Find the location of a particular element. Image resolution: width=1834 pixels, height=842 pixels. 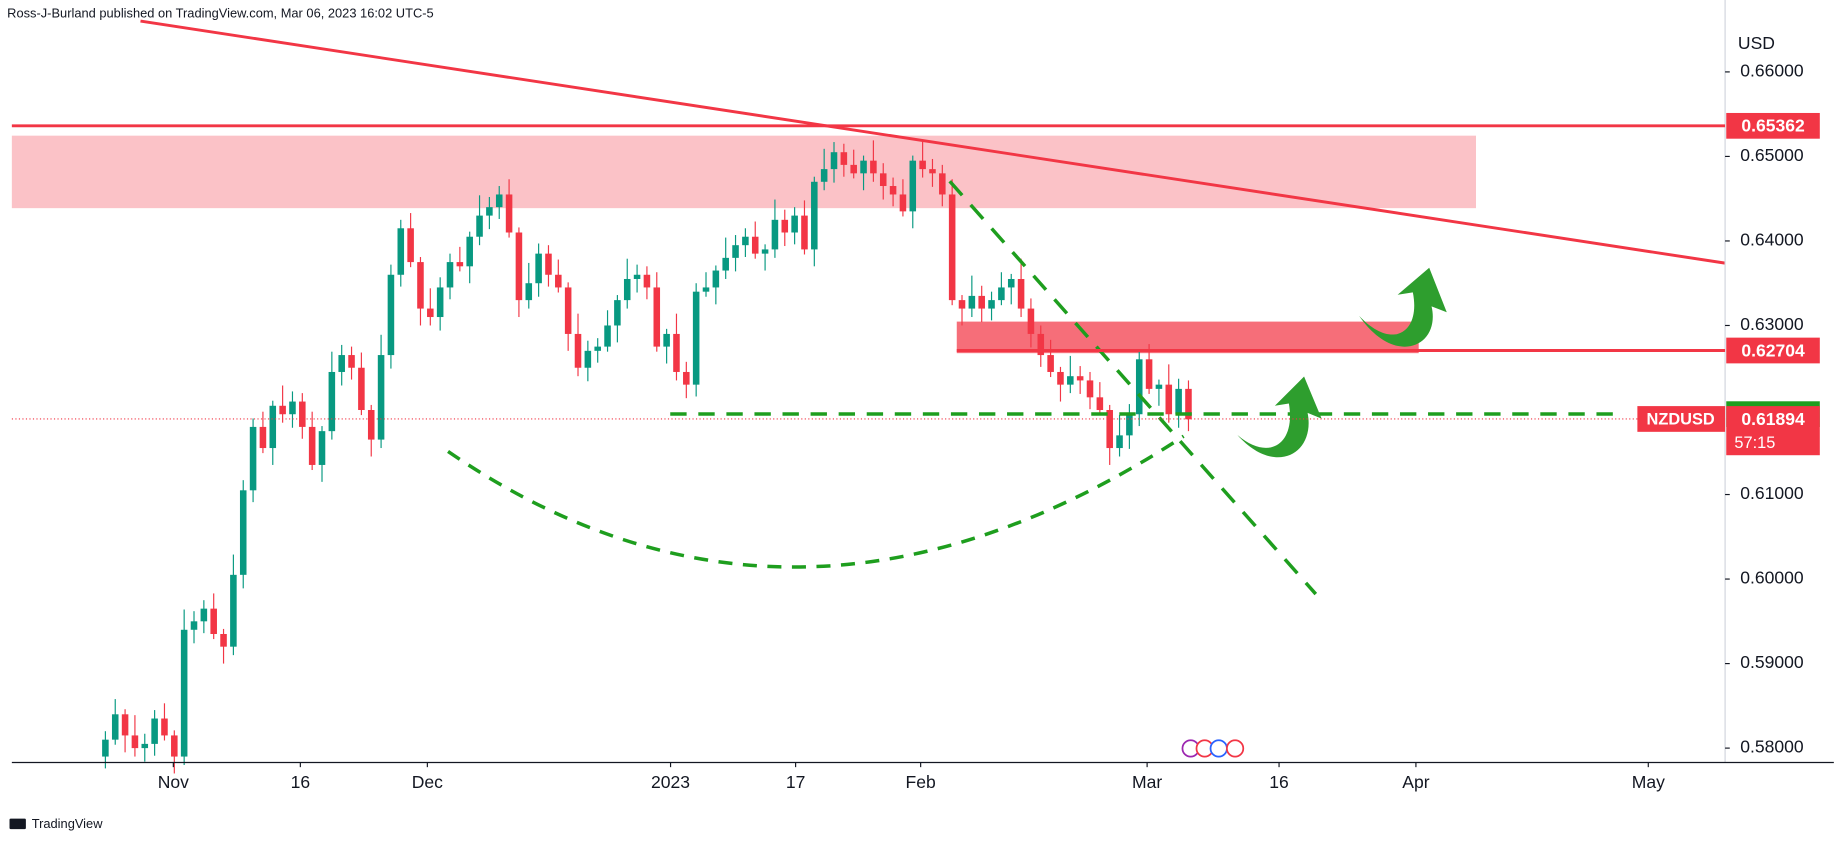

price-label: 0.62704 is located at coordinates (1773, 350).